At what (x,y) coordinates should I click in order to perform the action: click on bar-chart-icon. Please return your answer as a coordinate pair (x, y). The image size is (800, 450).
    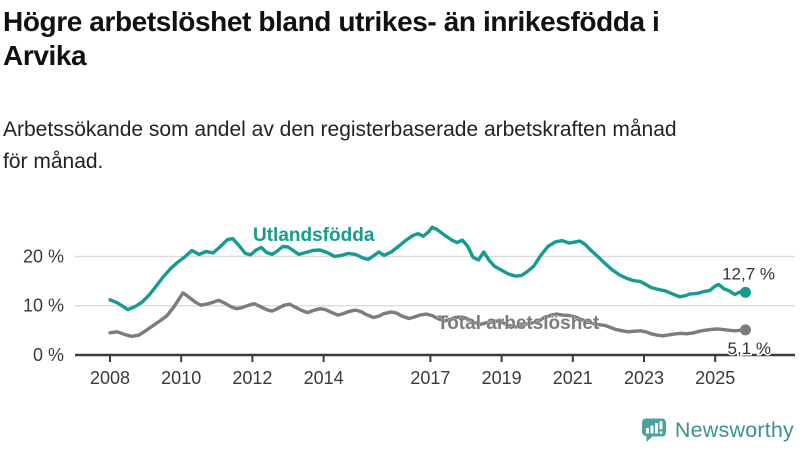
    Looking at the image, I should click on (654, 427).